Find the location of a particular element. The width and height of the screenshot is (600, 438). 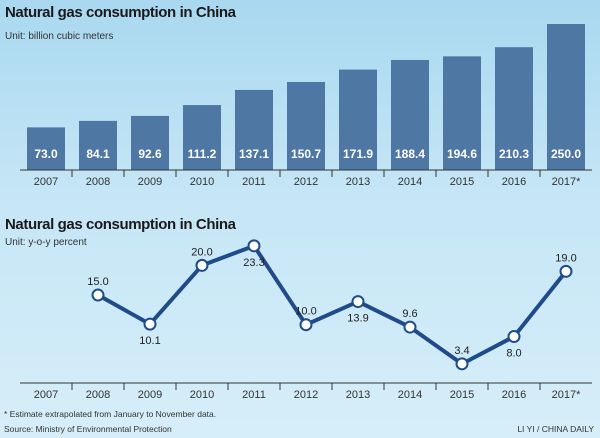

bar-chart-tick-label: 2007 is located at coordinates (46, 182).